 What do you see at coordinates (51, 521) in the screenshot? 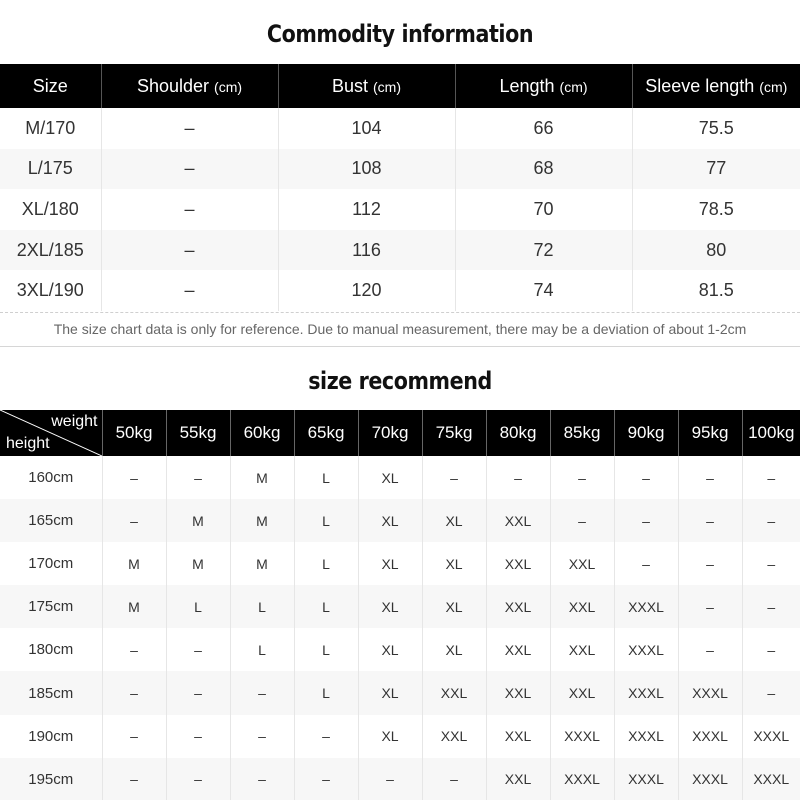
I see `height-cell: 165cm` at bounding box center [51, 521].